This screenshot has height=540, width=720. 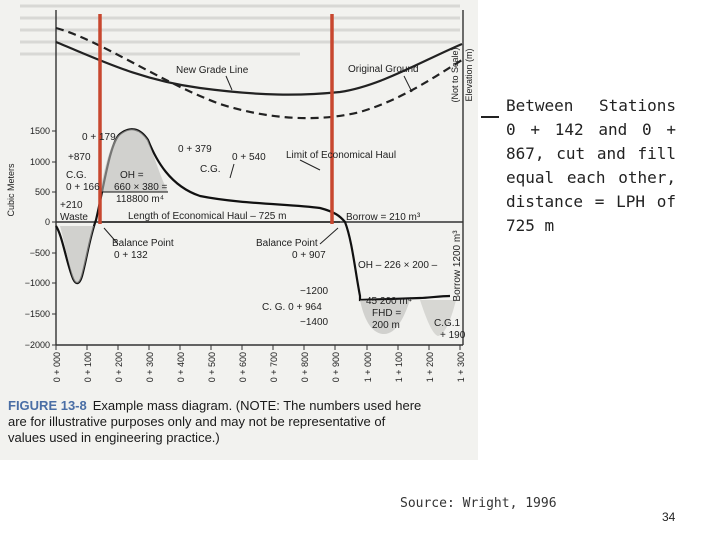 What do you see at coordinates (40, 131) in the screenshot?
I see `y-tick-label: 1500` at bounding box center [40, 131].